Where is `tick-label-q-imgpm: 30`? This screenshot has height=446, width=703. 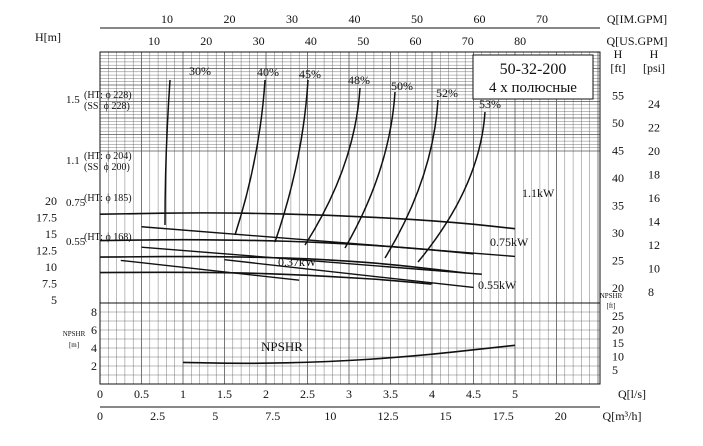 tick-label-q-imgpm: 30 is located at coordinates (292, 19).